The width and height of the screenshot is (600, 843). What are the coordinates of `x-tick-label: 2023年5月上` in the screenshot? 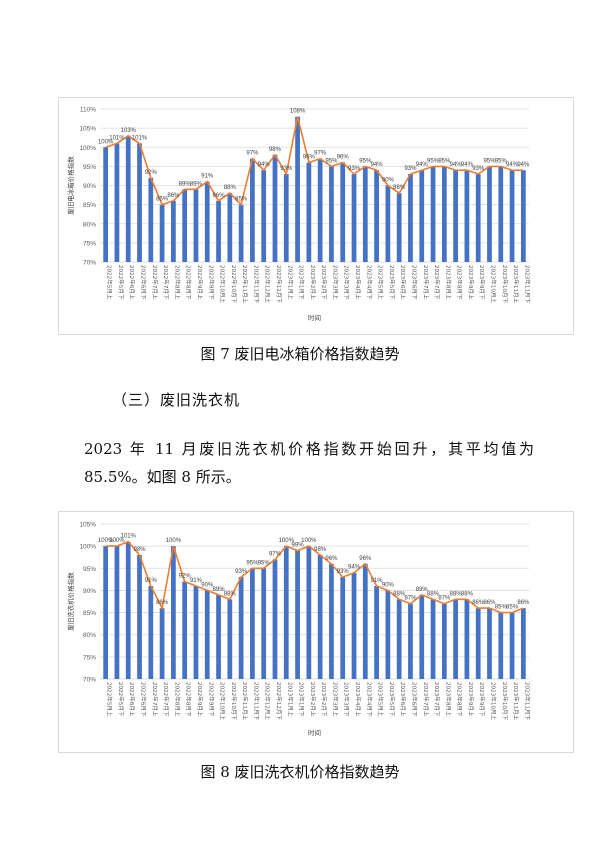 It's located at (381, 699).